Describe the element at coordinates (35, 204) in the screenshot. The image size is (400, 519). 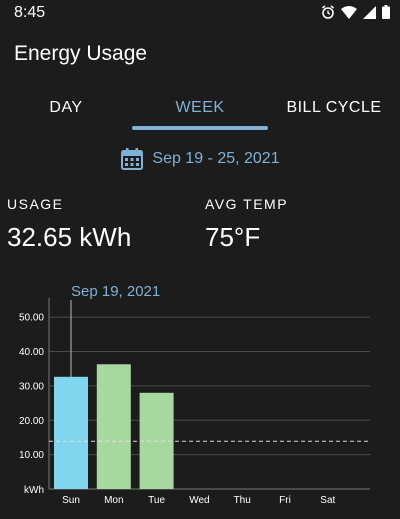
I see `usage-label: USAGE` at that location.